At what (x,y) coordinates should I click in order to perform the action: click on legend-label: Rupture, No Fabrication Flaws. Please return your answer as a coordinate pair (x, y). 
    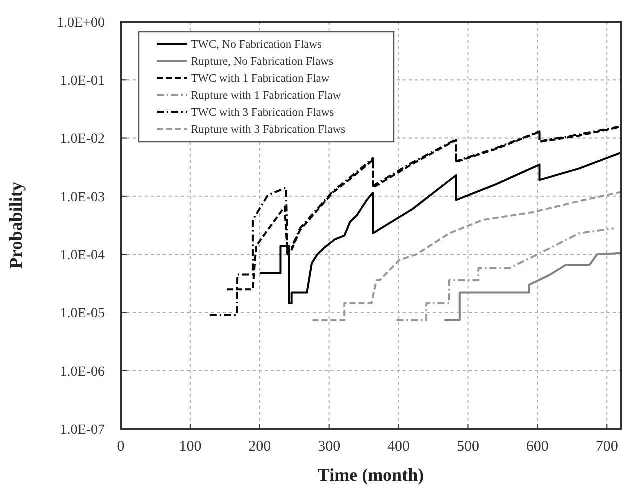
    Looking at the image, I should click on (262, 62).